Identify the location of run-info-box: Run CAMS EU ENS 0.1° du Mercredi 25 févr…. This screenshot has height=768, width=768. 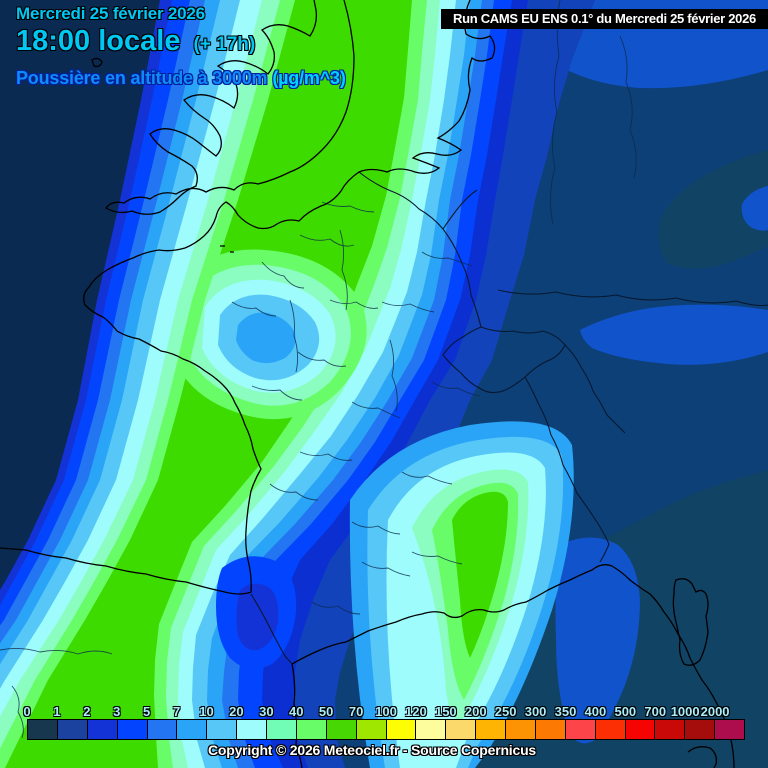
(604, 19).